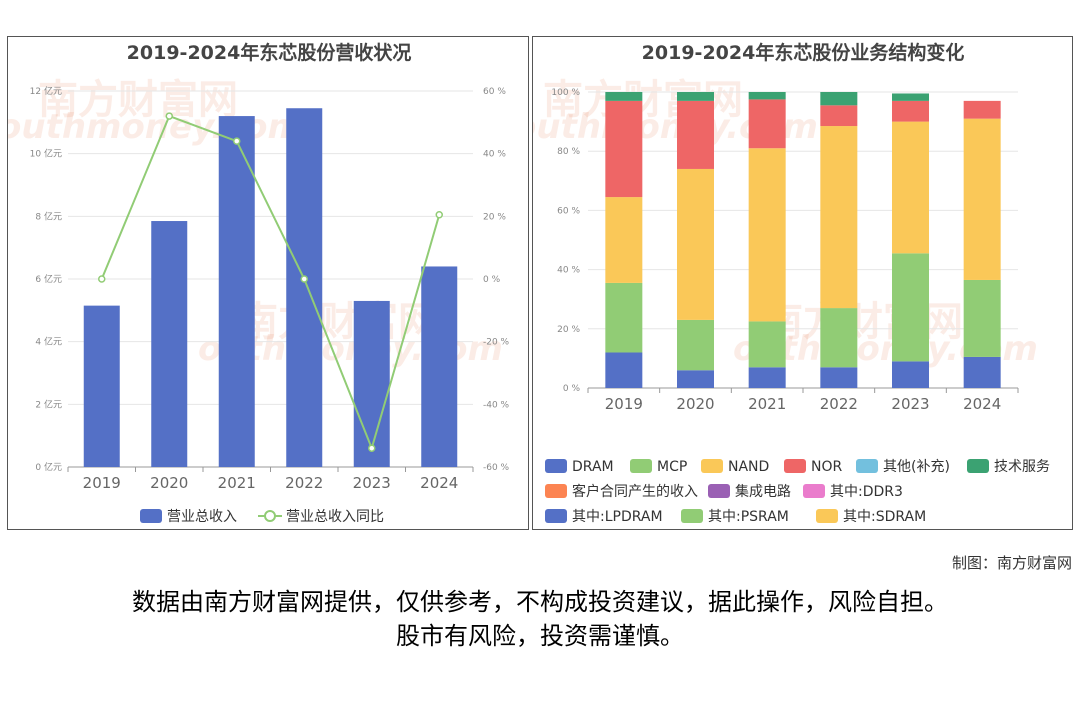 This screenshot has width=1080, height=720. What do you see at coordinates (568, 330) in the screenshot?
I see `y-tick-label: 20 %` at bounding box center [568, 330].